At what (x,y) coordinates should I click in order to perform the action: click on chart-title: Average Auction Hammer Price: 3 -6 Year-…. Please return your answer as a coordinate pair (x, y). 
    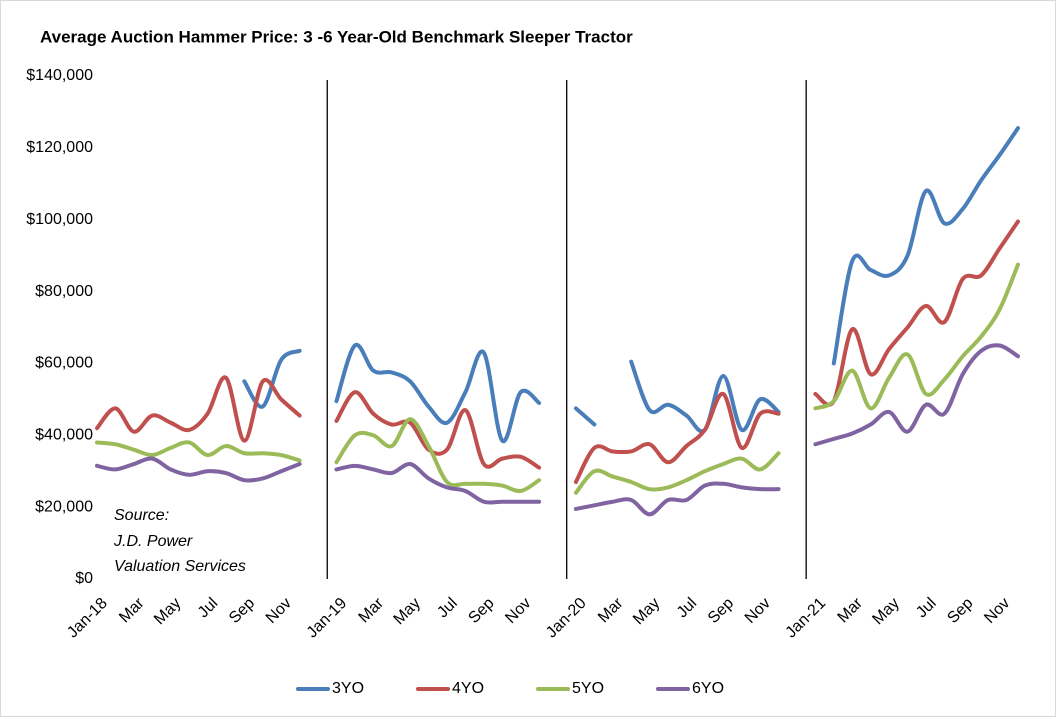
    Looking at the image, I should click on (336, 36).